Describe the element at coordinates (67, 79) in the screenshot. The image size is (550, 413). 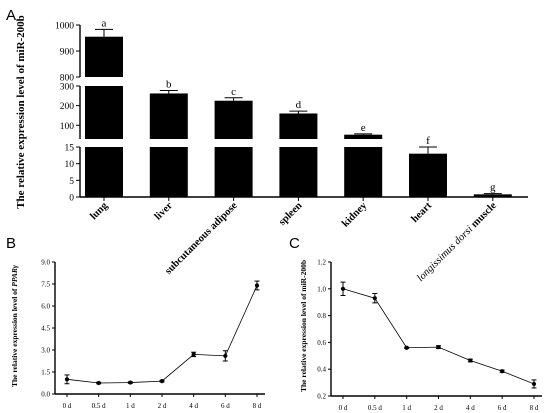
I see `y-tick-label-a: 800` at that location.